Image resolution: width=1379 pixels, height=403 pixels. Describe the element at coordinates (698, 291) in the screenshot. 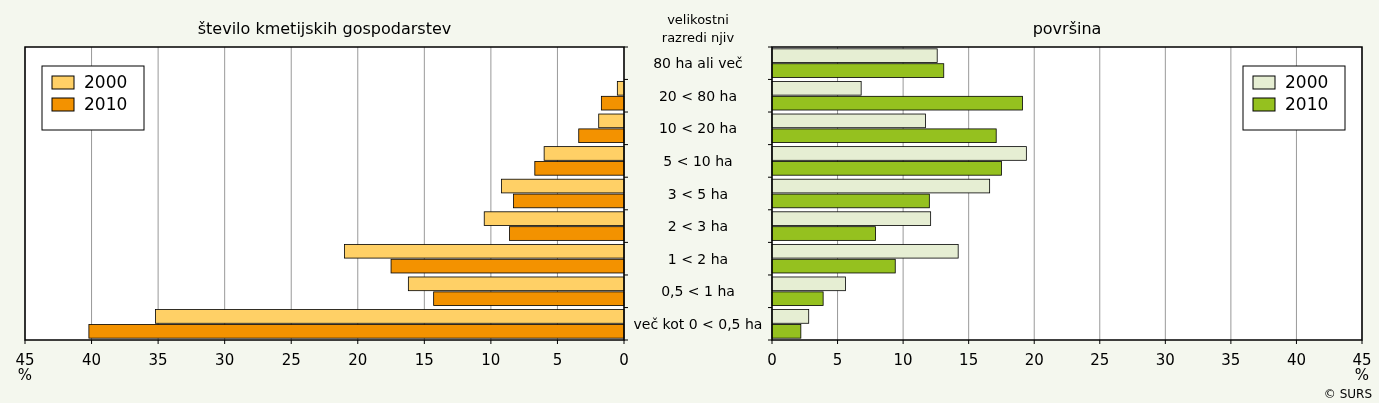

I see `y-tick-label: 0,5 < 1 ha` at that location.